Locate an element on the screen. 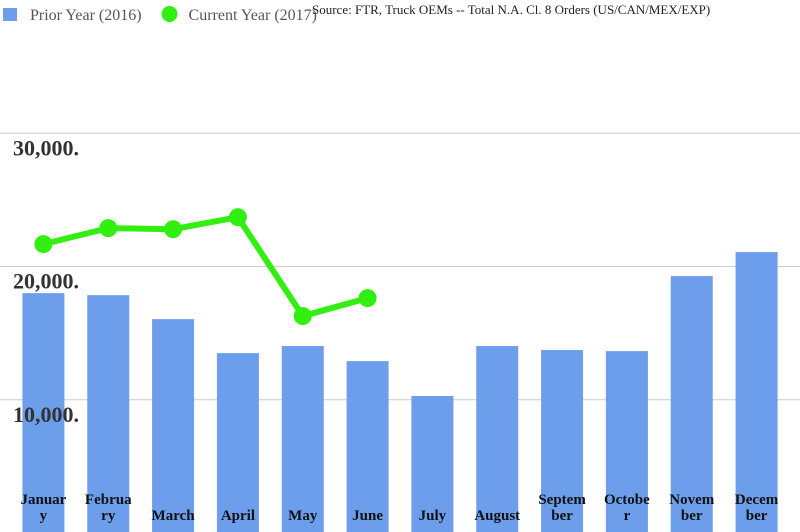  legend-label: Prior Year (2016) is located at coordinates (86, 15).